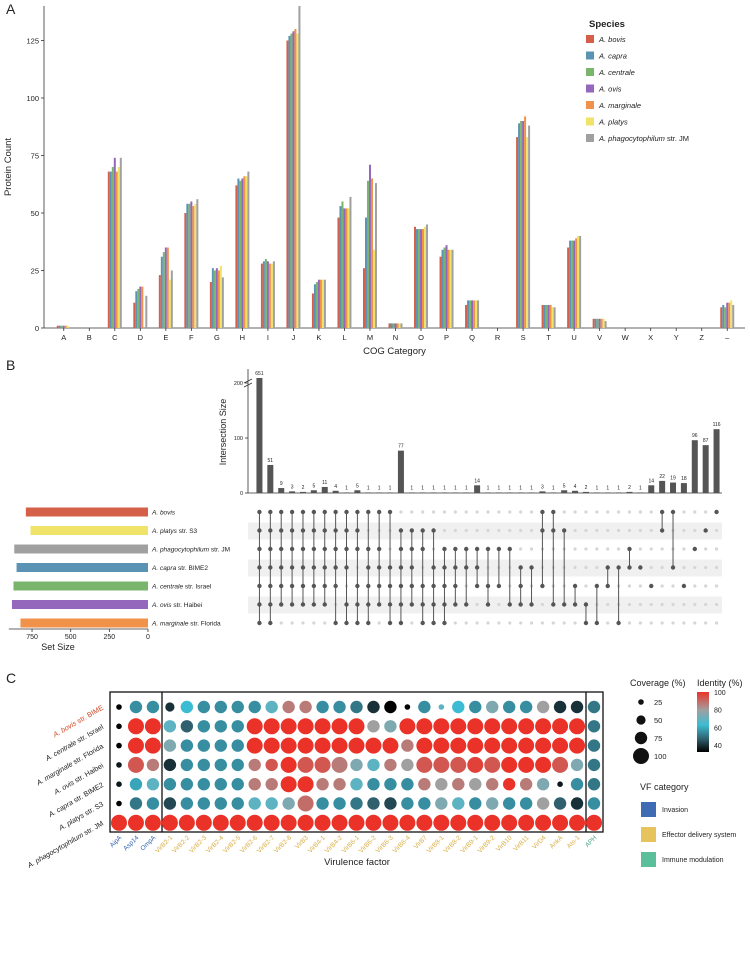 This screenshot has height=953, width=750. What do you see at coordinates (591, 841) in the screenshot?
I see `column-label: APH` at bounding box center [591, 841].